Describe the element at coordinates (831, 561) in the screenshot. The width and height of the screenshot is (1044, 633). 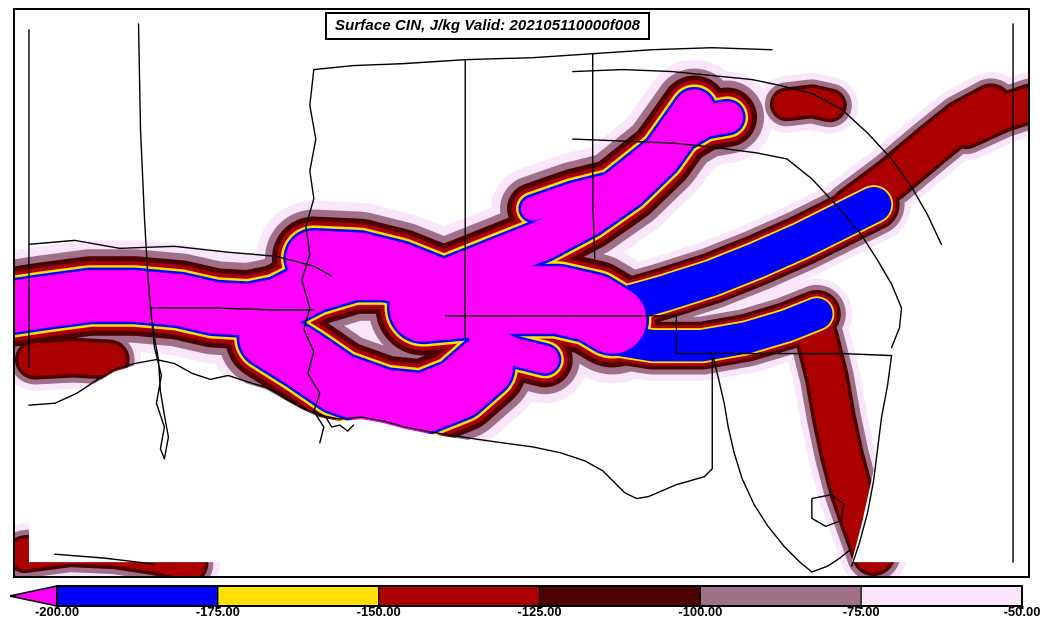
I see `coast-fl-south` at that location.